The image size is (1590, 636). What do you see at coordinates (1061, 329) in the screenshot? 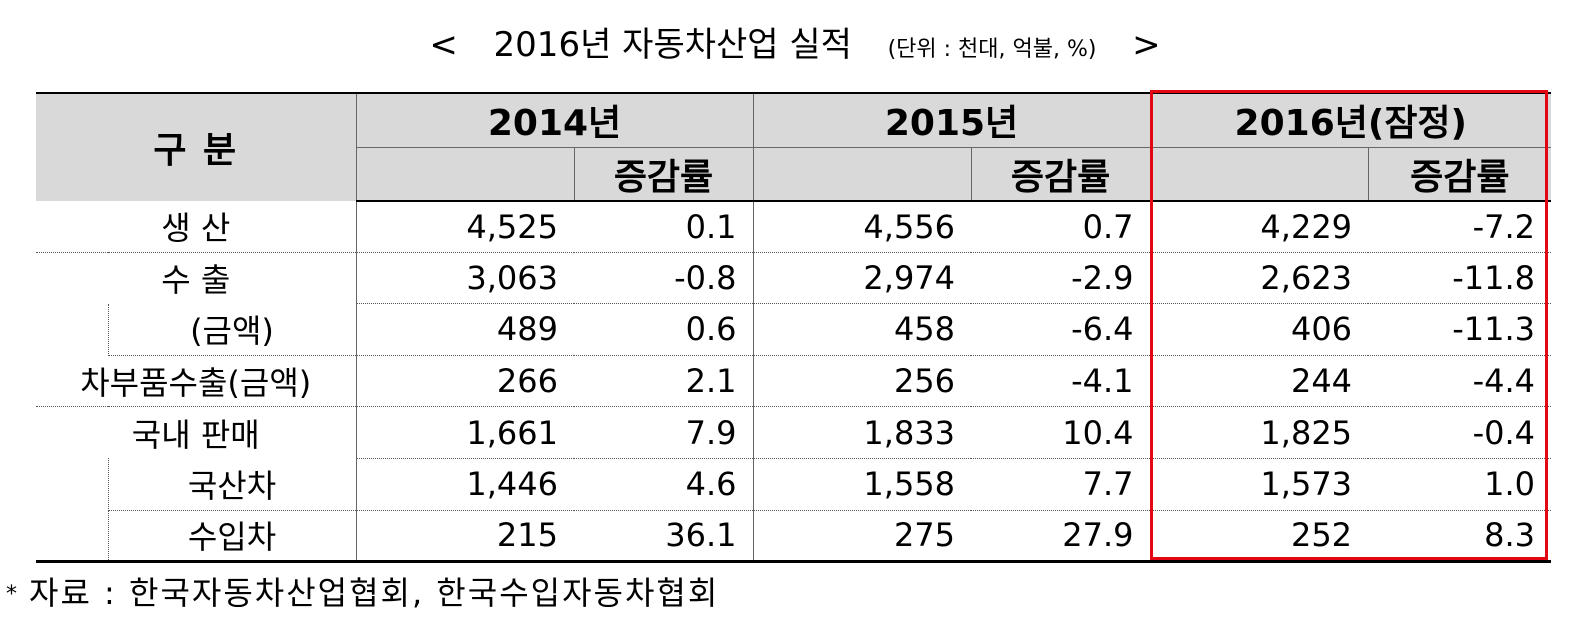
I see `cell-rate: -6.4` at bounding box center [1061, 329].